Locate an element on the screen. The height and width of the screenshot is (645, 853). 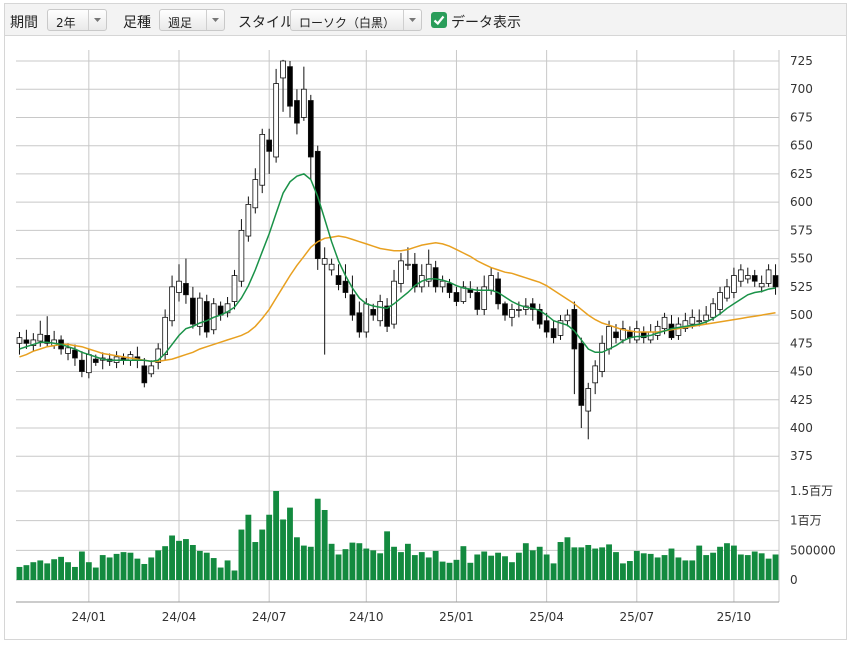
data-display-checkbox is located at coordinates (439, 20).